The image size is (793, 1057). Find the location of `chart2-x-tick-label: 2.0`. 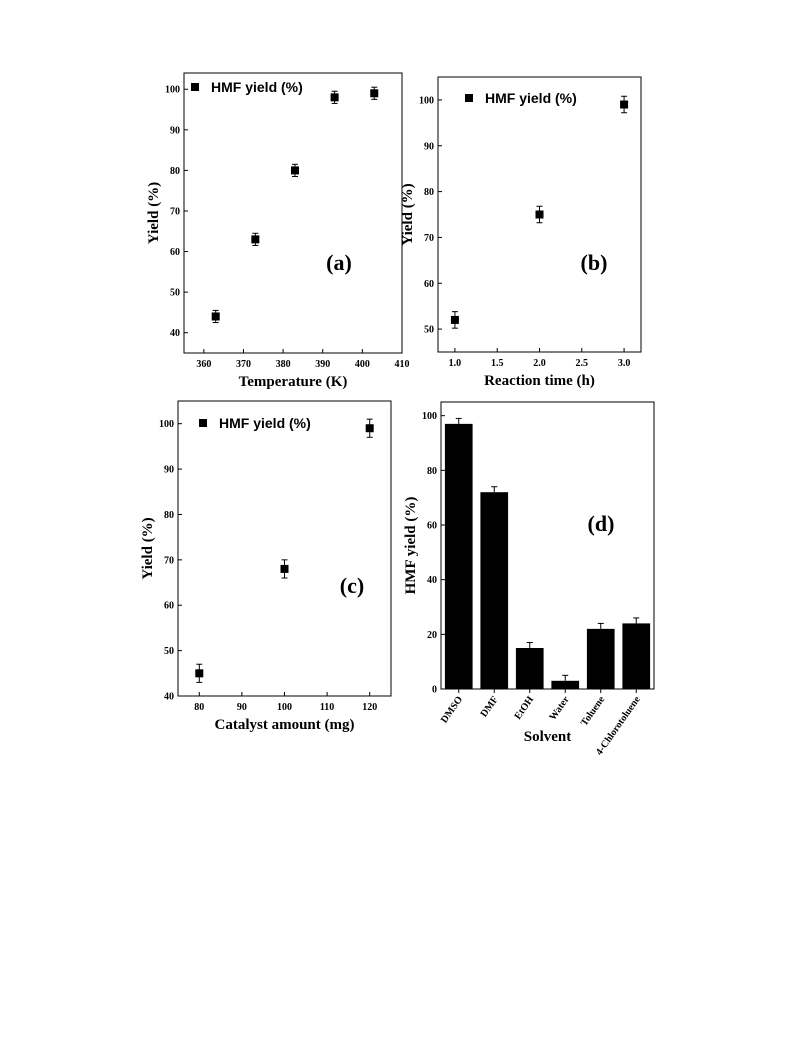

chart2-x-tick-label: 2.0 is located at coordinates (539, 363).